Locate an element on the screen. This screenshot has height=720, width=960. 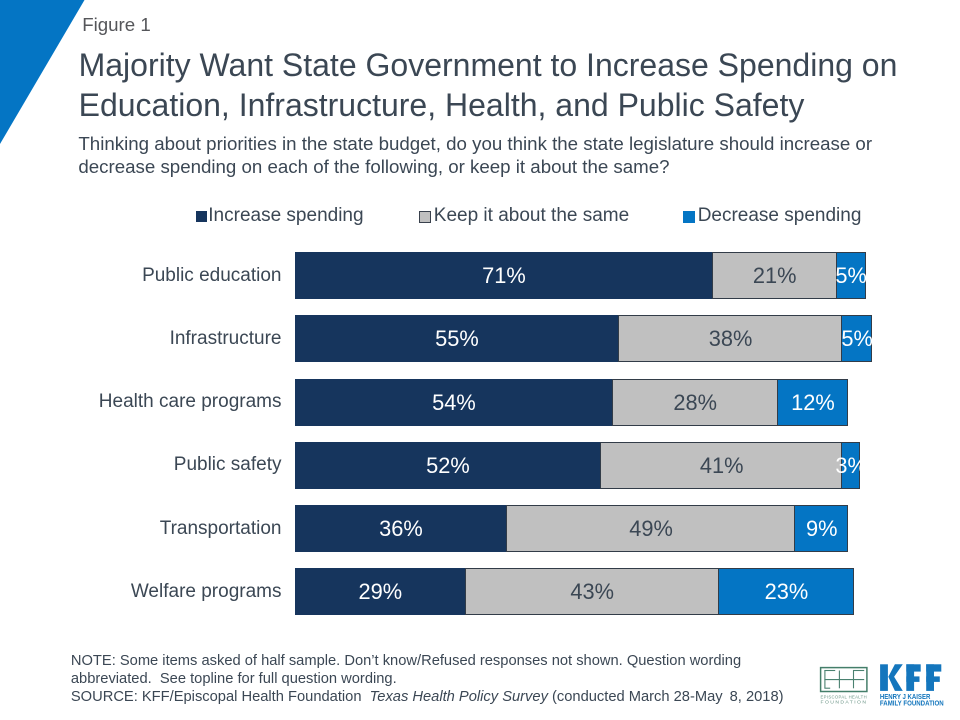
svg-text: FOUNDATION is located at coordinates (844, 702).